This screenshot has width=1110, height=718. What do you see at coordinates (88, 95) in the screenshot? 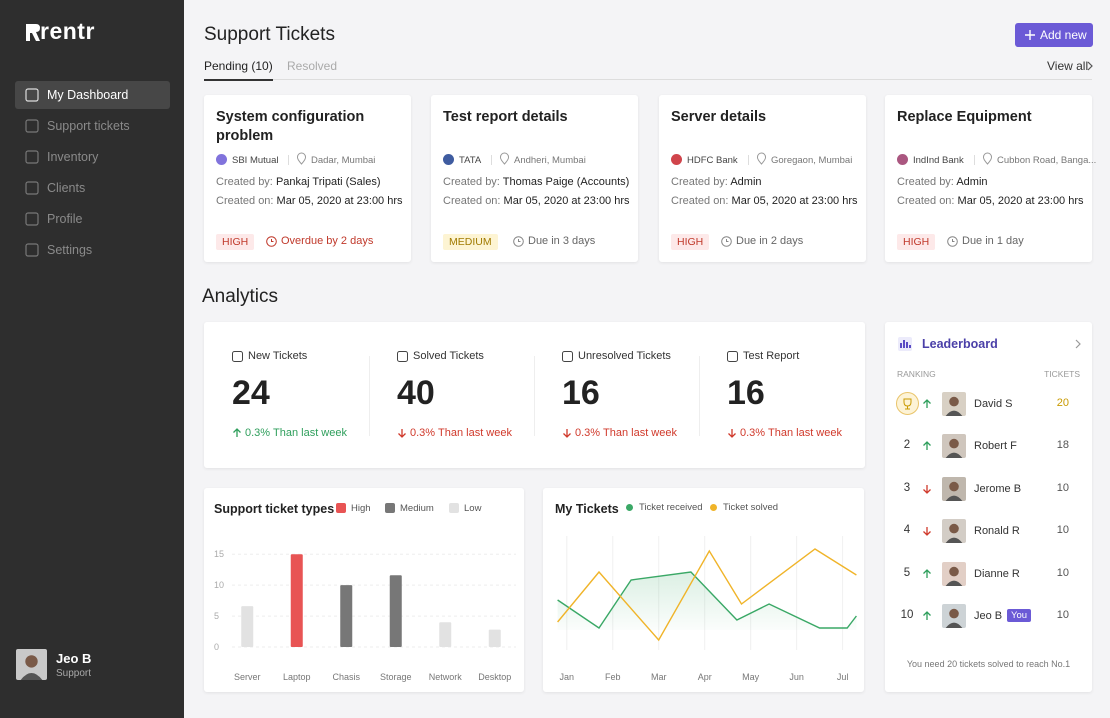
I see `nav-label: My Dashboard` at bounding box center [88, 95].